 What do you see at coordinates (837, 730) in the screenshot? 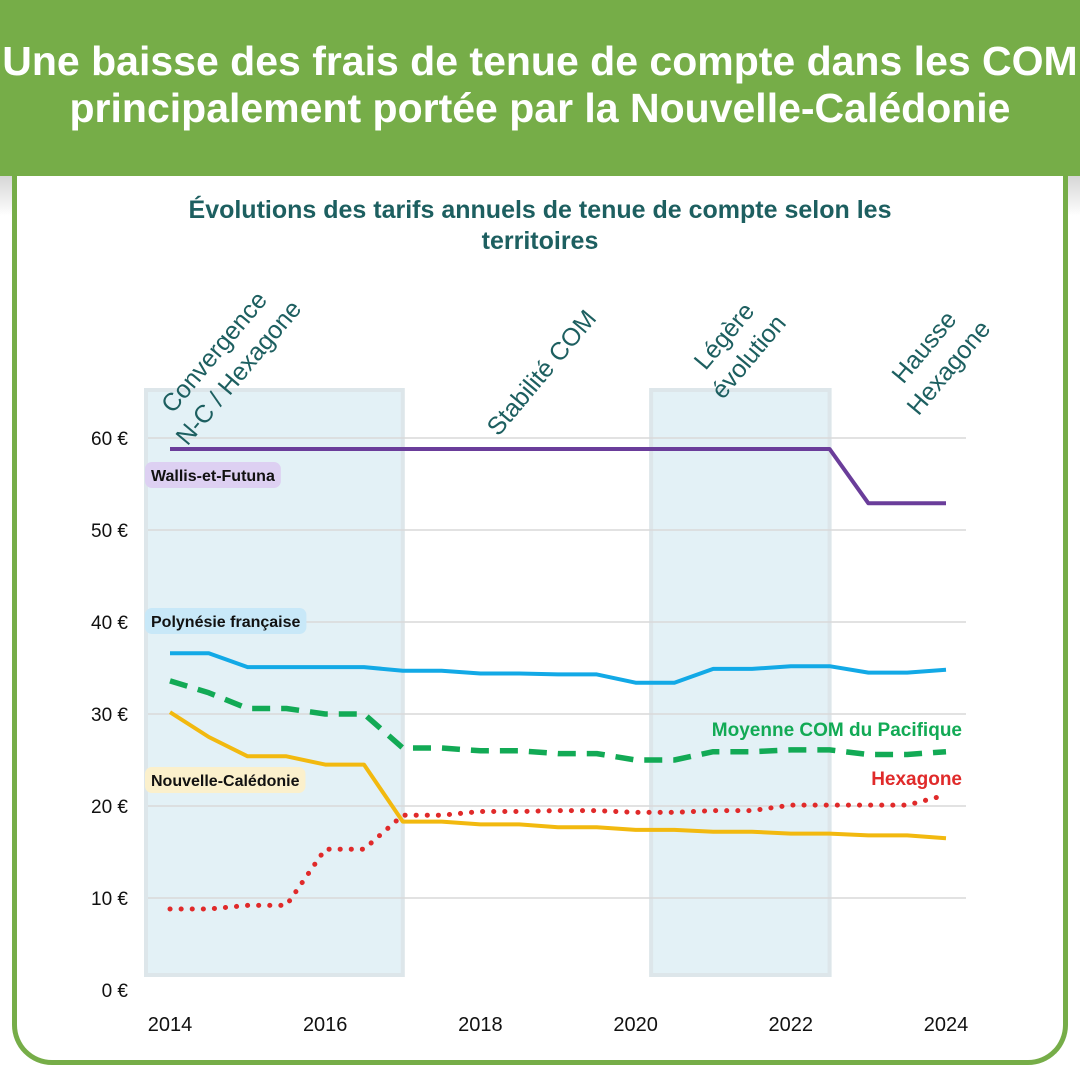
I see `series-label-2: Moyenne COM du Pacifique` at bounding box center [837, 730].